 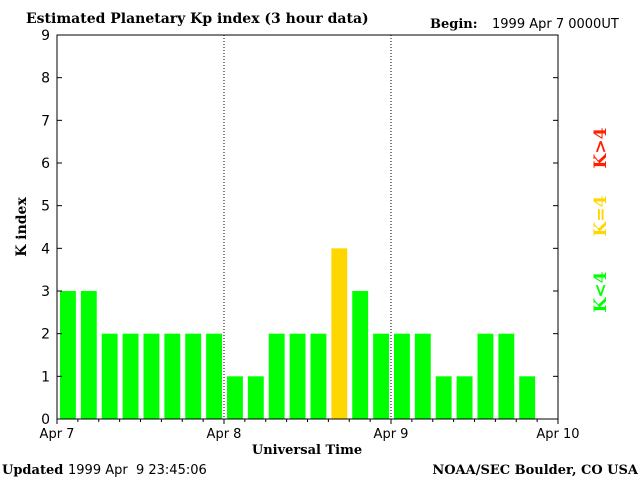 I want to click on y-tick-label: 2, so click(x=45, y=335).